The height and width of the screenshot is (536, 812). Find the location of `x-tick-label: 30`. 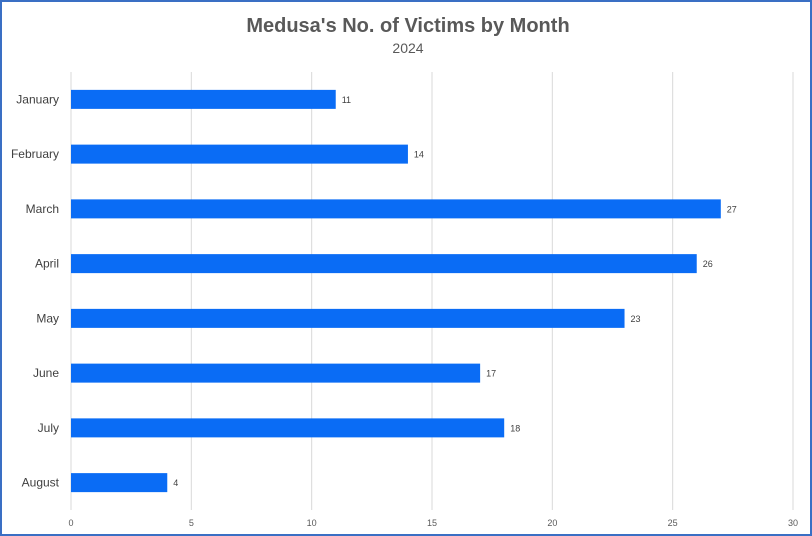

x-tick-label: 30 is located at coordinates (793, 523).